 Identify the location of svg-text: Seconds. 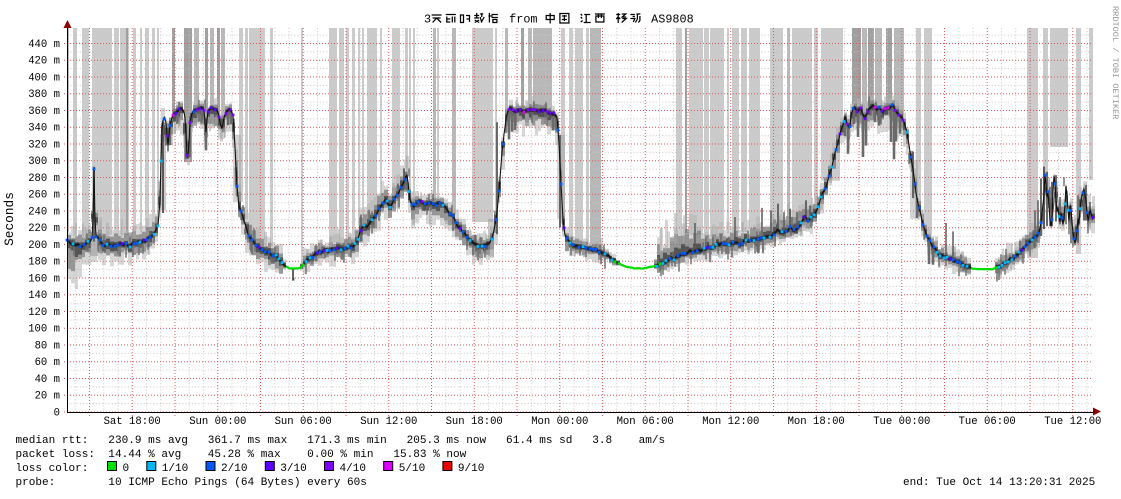
(9, 219).